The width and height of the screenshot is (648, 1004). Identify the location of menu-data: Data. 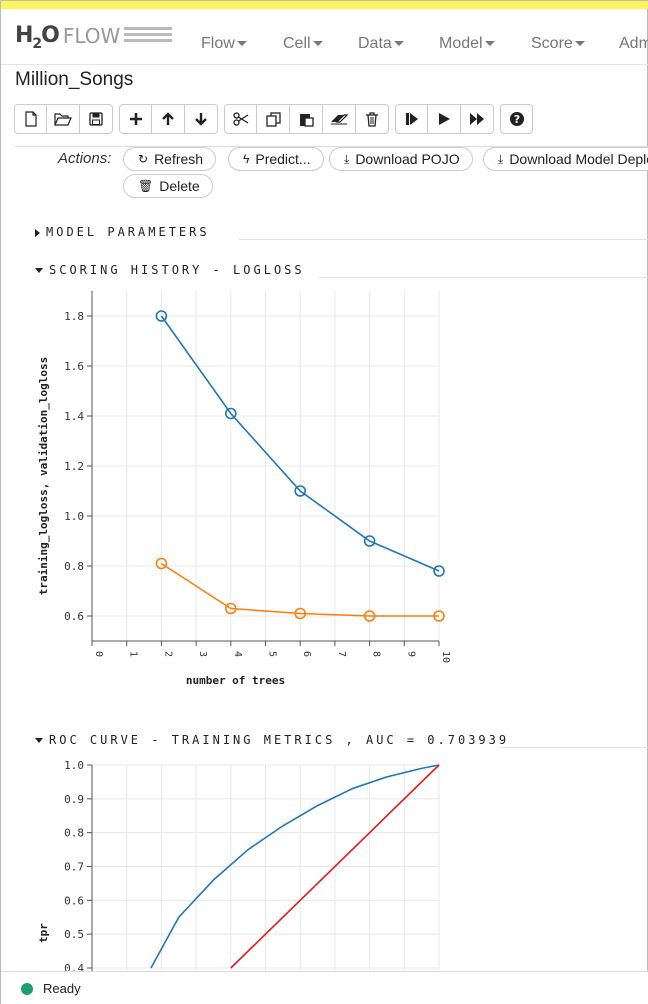
(381, 44).